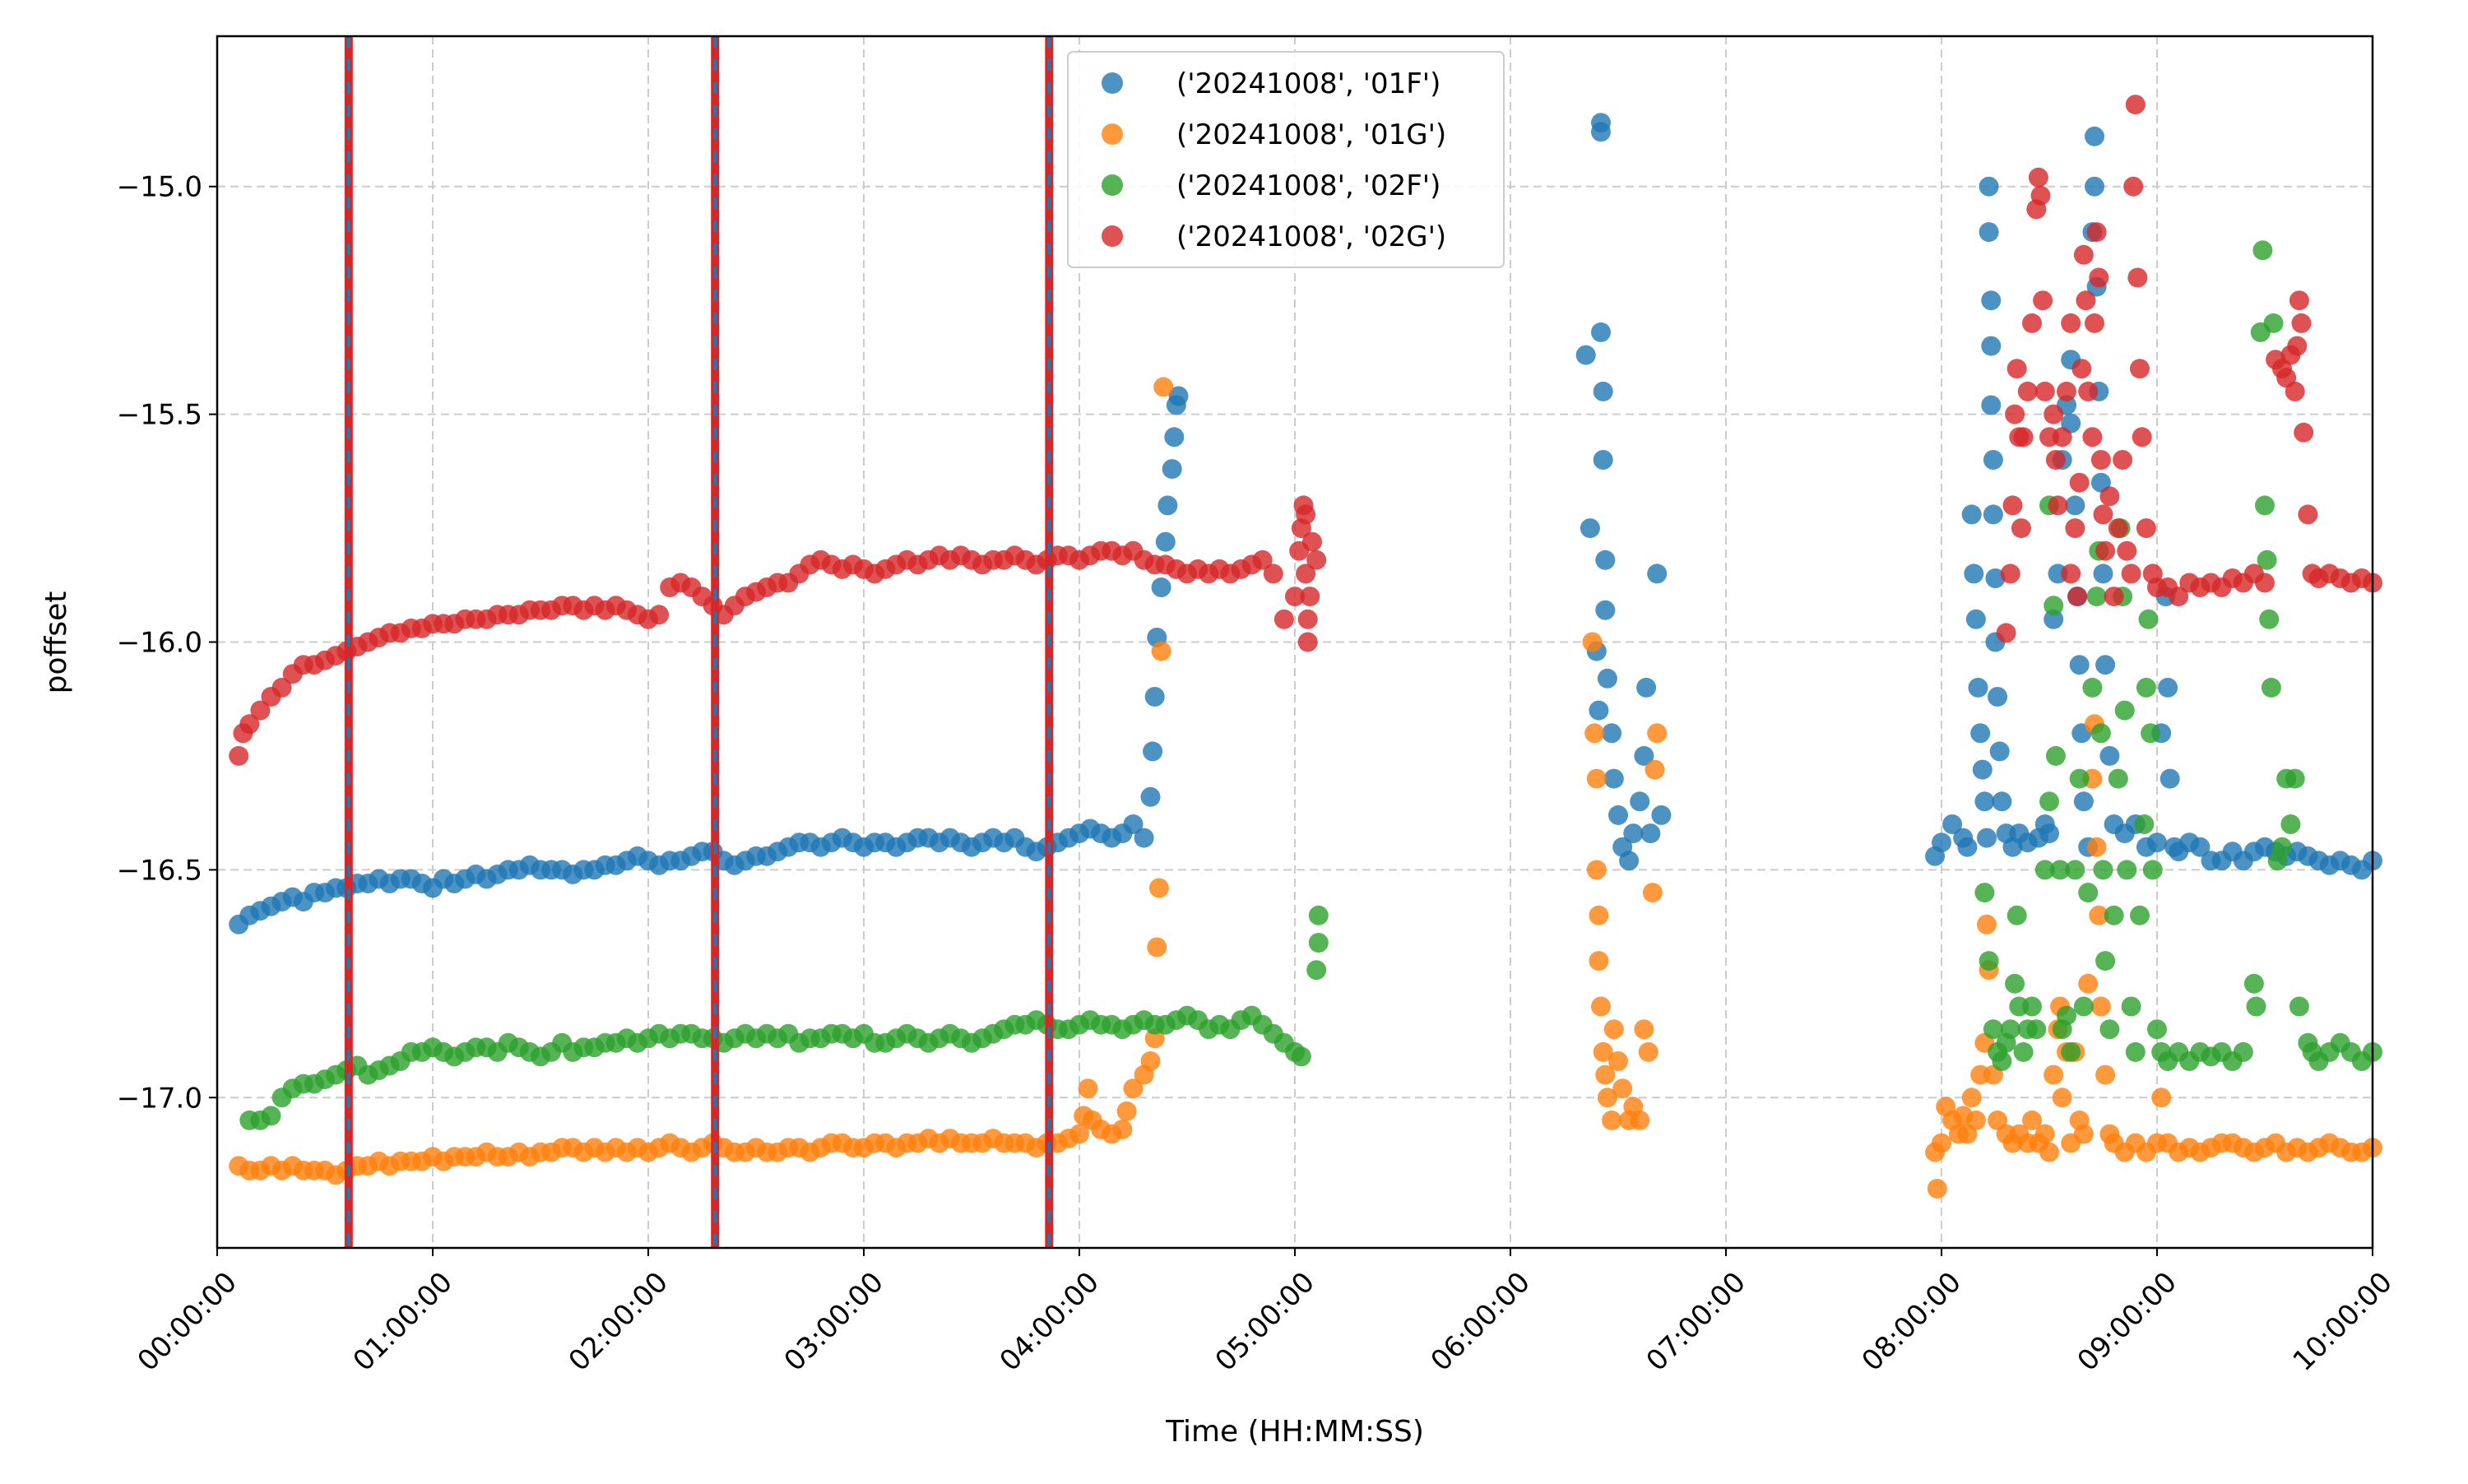 This screenshot has height=1484, width=2468. I want to click on legend-label: ('20241008', '01G'), so click(1311, 134).